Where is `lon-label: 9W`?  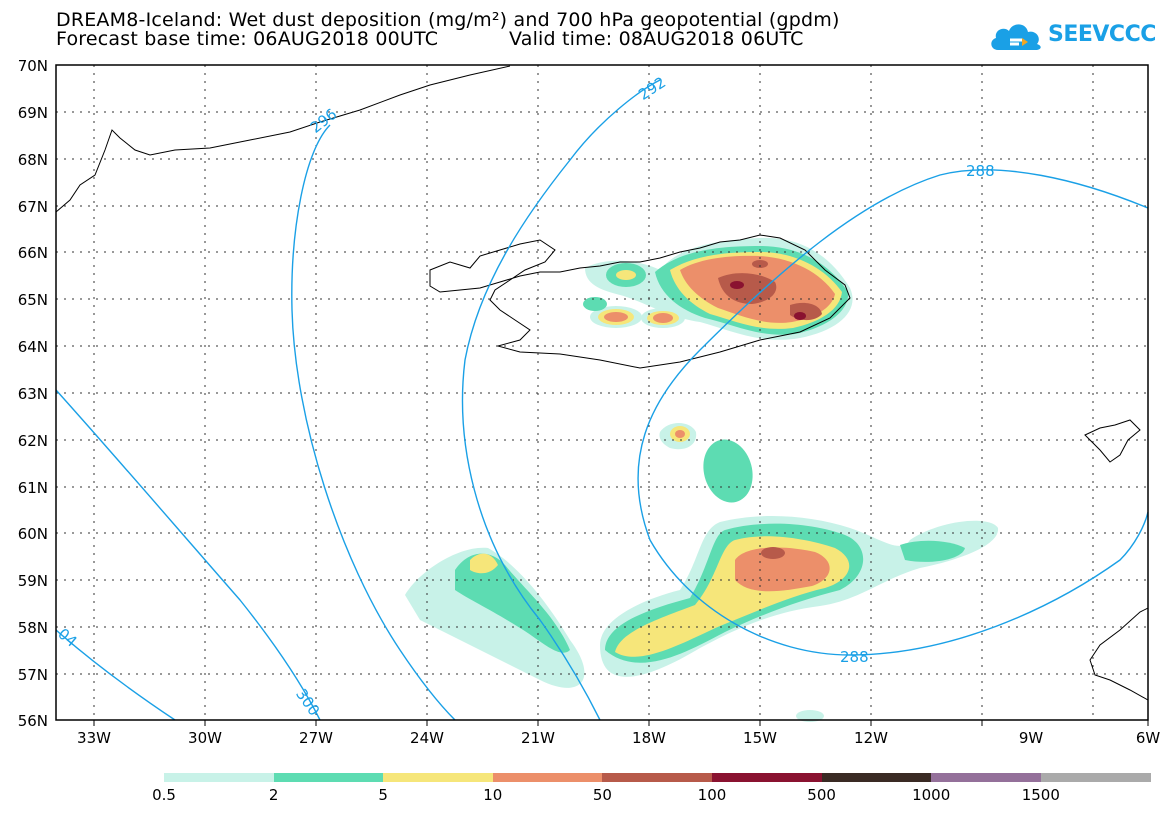 lon-label: 9W is located at coordinates (1031, 738).